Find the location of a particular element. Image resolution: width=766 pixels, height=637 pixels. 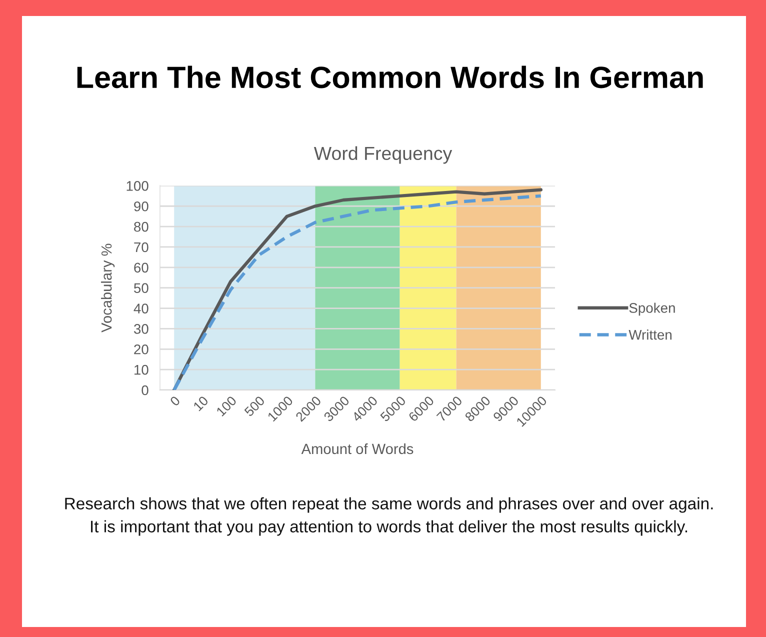

y-tick-label: 10 is located at coordinates (141, 369).